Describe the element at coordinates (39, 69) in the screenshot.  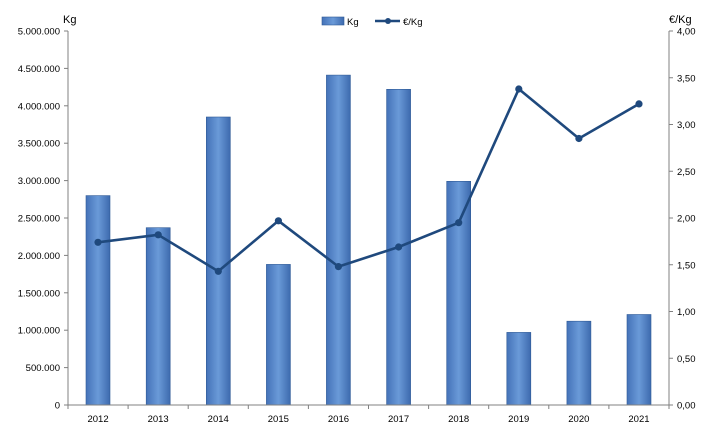
I see `left-tick-label: 4.500.000` at that location.